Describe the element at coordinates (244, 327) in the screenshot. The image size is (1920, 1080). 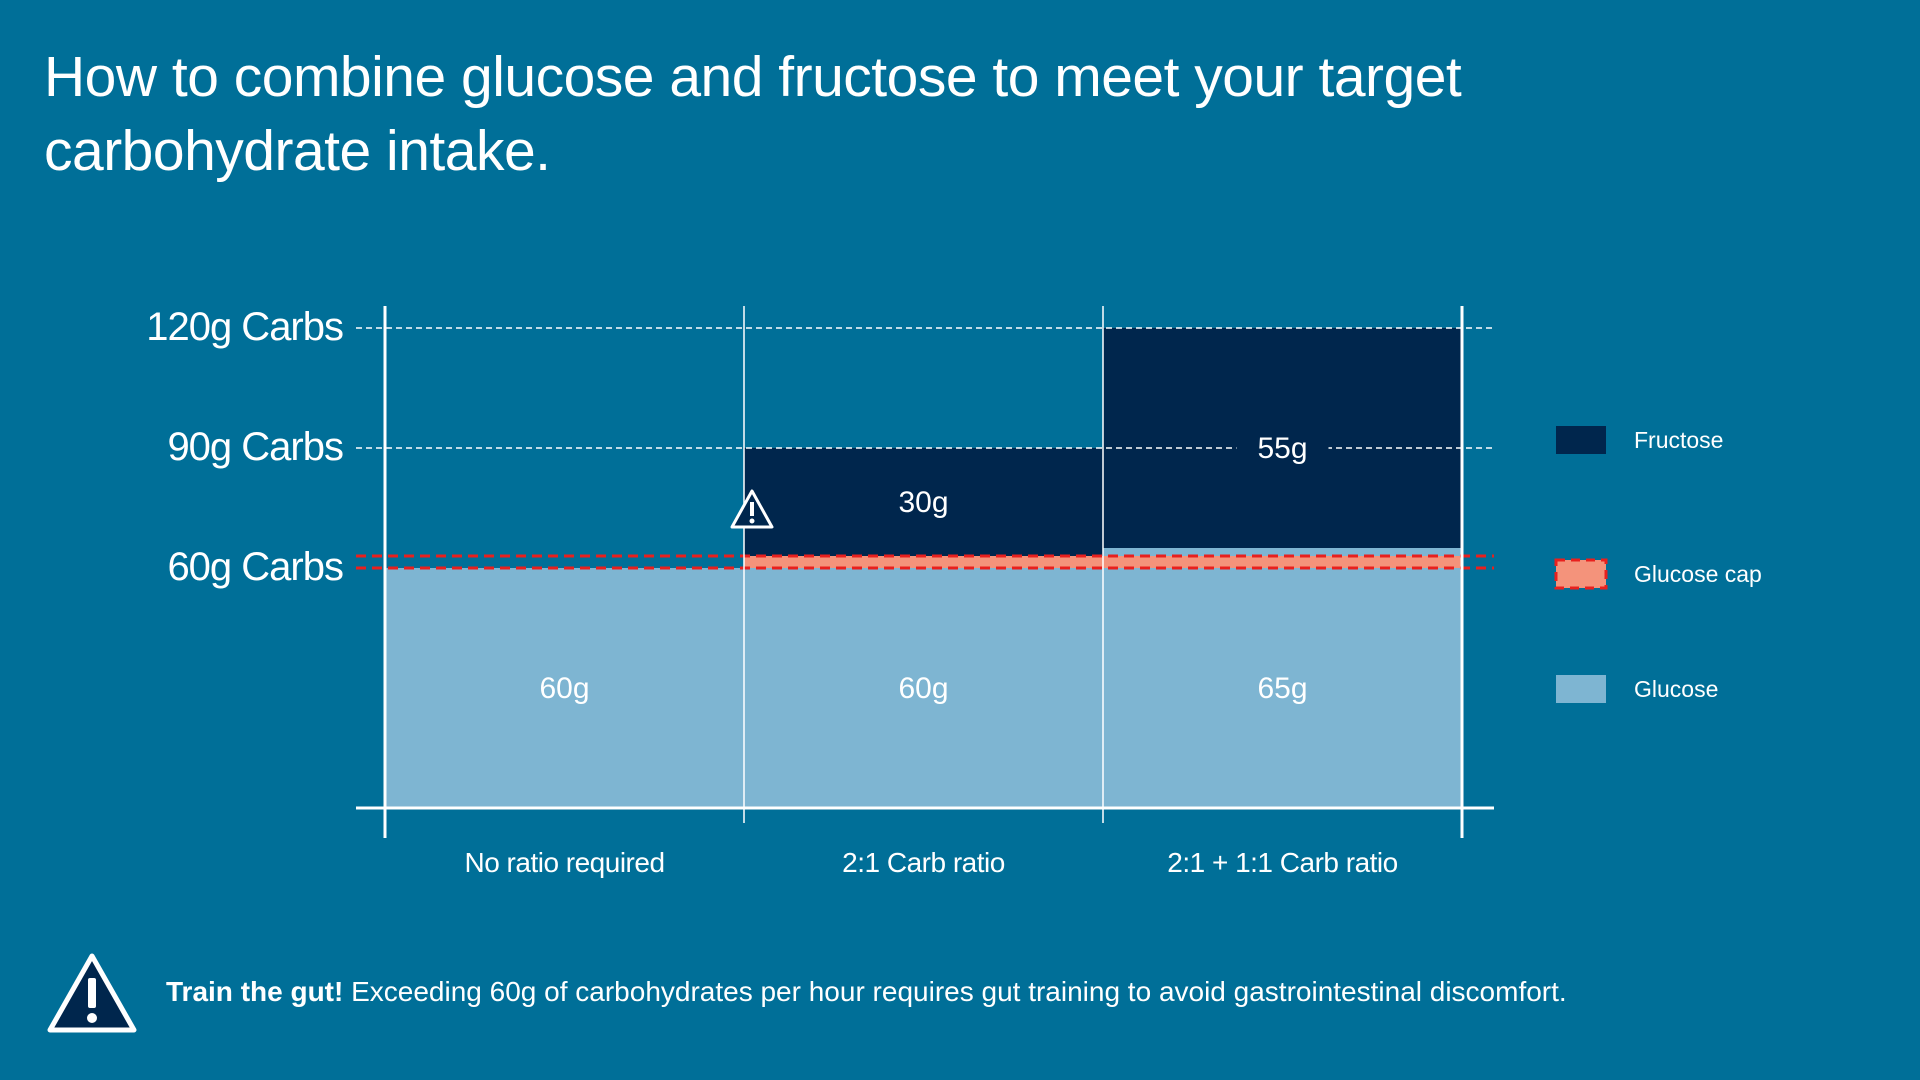
I see `y-tick-label-120: 120g Carbs` at that location.